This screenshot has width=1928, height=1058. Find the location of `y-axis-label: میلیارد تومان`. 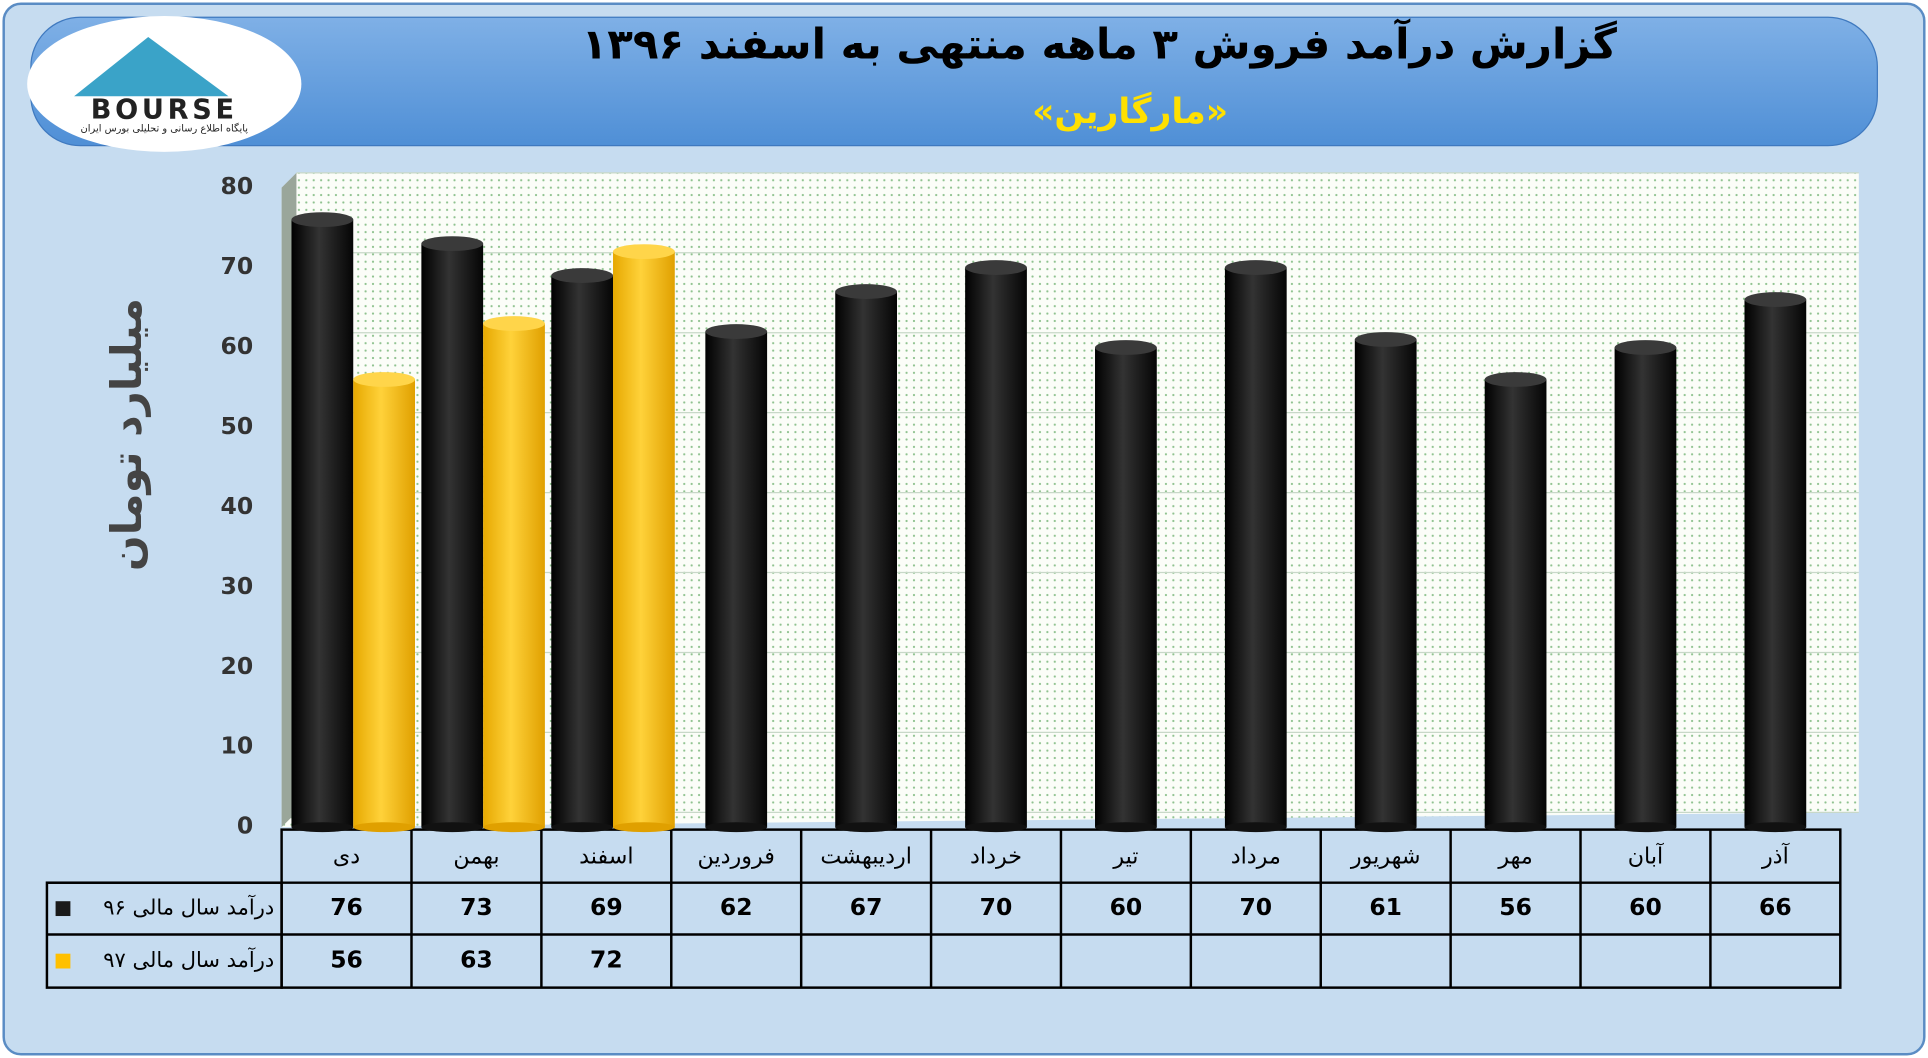

y-axis-label: میلیارد تومان is located at coordinates (127, 434).